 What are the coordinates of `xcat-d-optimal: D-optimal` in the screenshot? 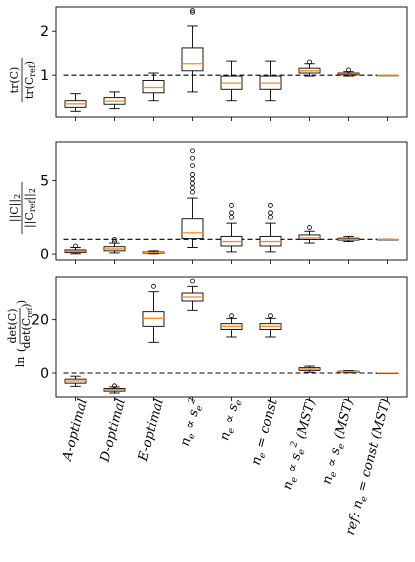 It's located at (113, 430).